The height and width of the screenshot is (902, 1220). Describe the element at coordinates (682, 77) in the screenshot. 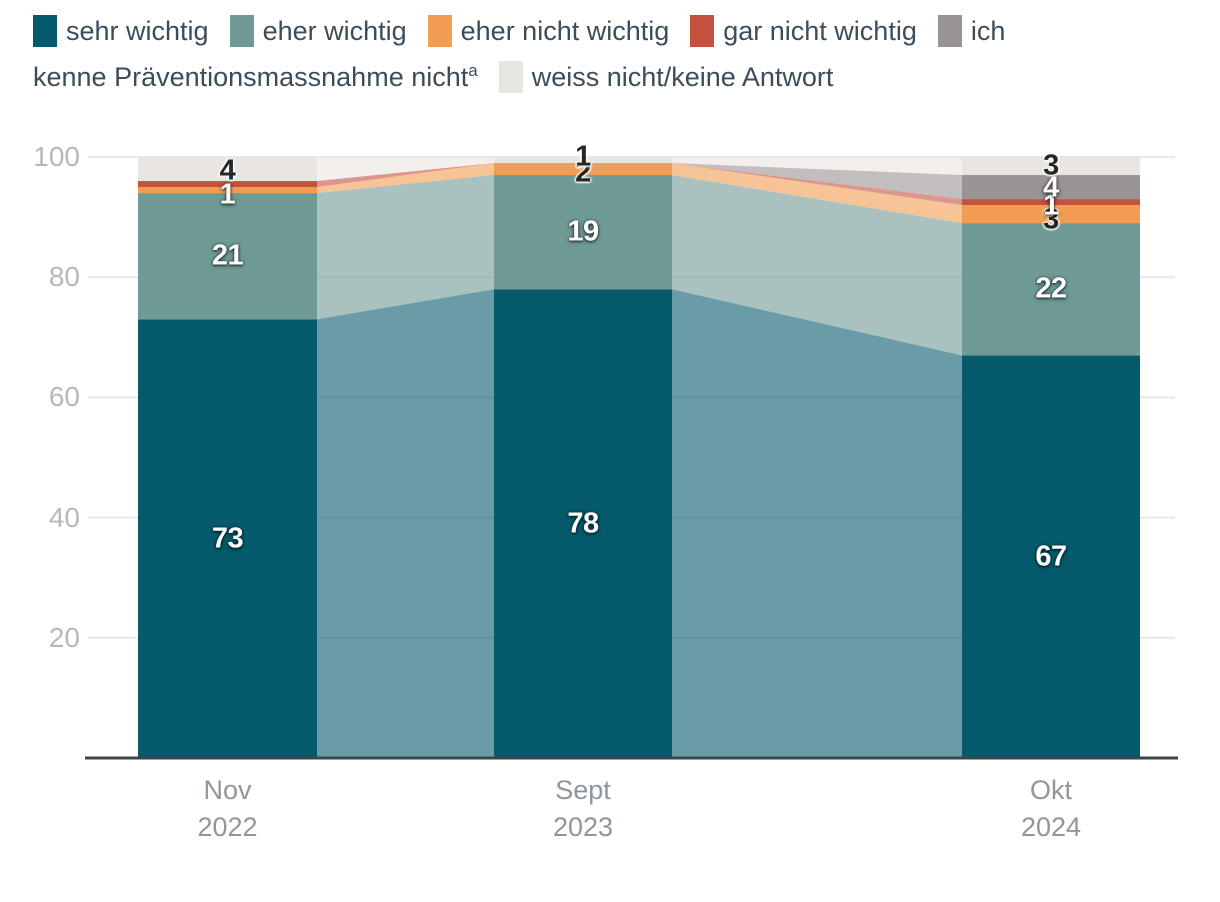

I see `legend-label: weiss nicht/keine Antwort` at that location.